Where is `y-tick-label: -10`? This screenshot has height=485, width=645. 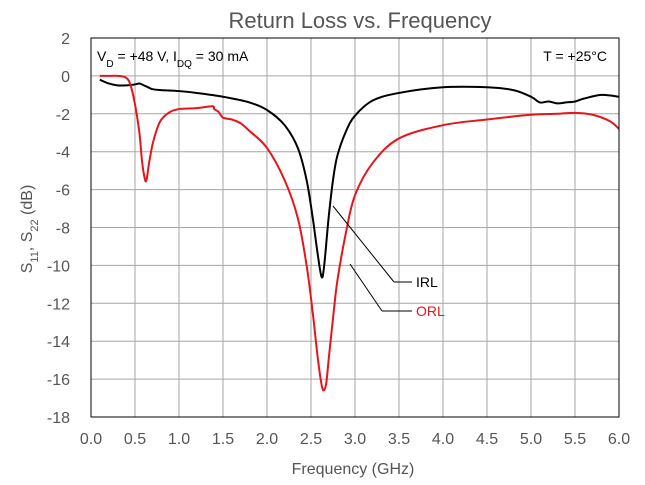 y-tick-label: -10 is located at coordinates (58, 266).